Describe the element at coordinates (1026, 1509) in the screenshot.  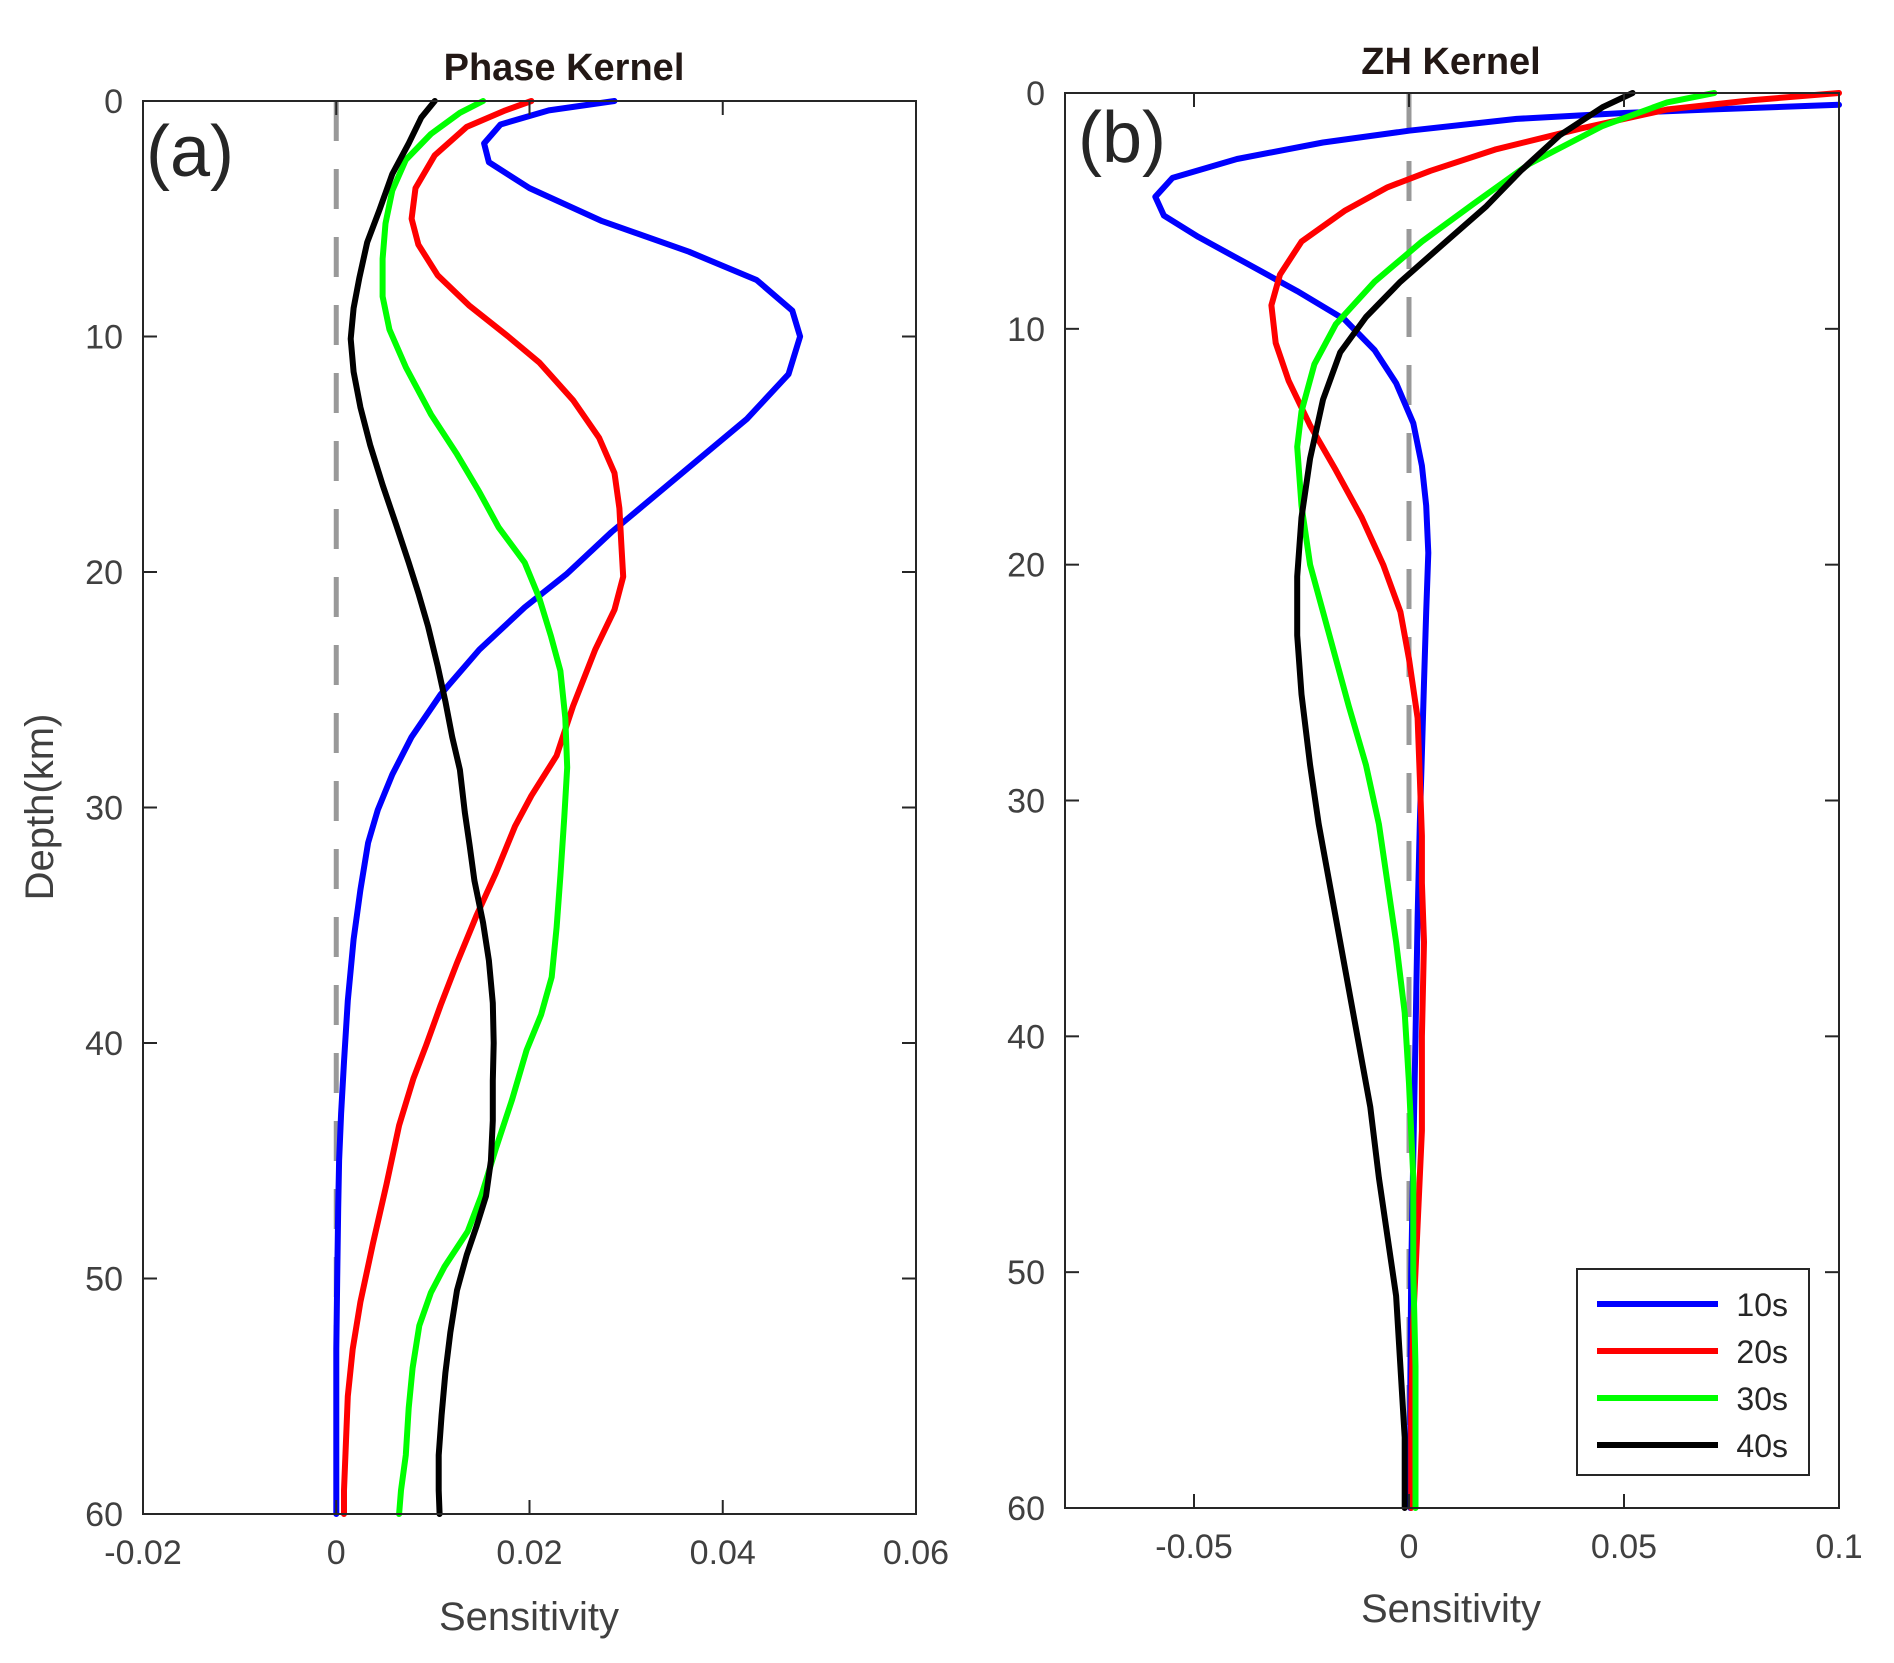
I see `panel-b-y-tick-label: 60` at that location.